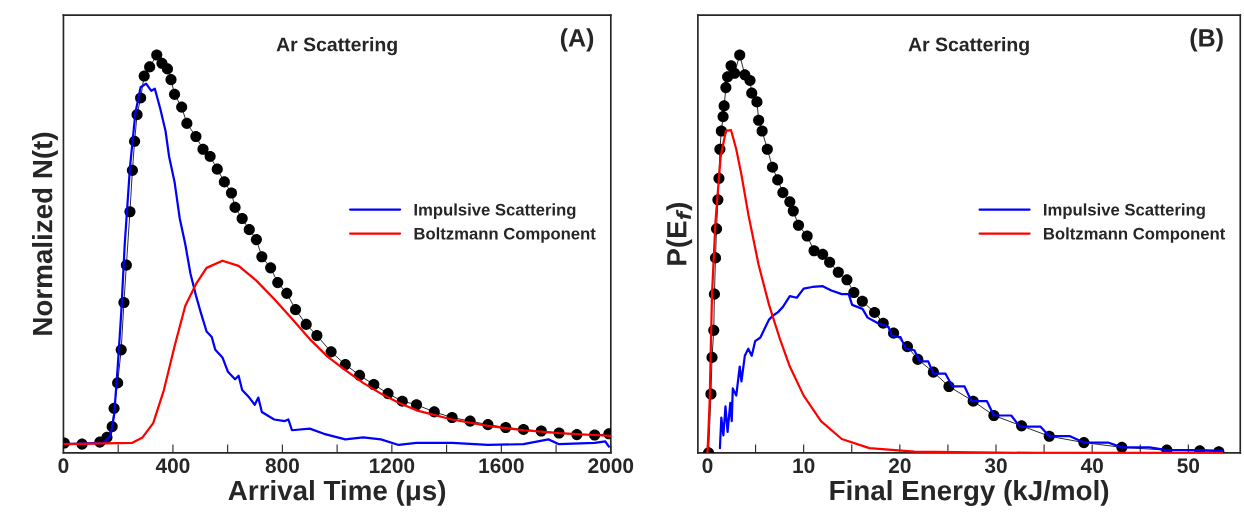  Describe the element at coordinates (1188, 466) in the screenshot. I see `x-tick-label: 50` at that location.